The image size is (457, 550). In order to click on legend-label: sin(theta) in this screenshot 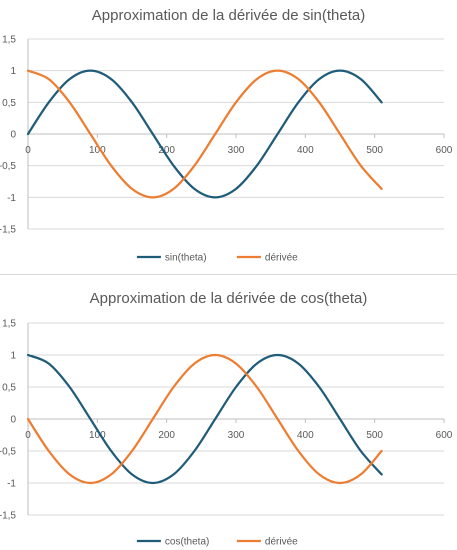, I will do `click(186, 258)`.